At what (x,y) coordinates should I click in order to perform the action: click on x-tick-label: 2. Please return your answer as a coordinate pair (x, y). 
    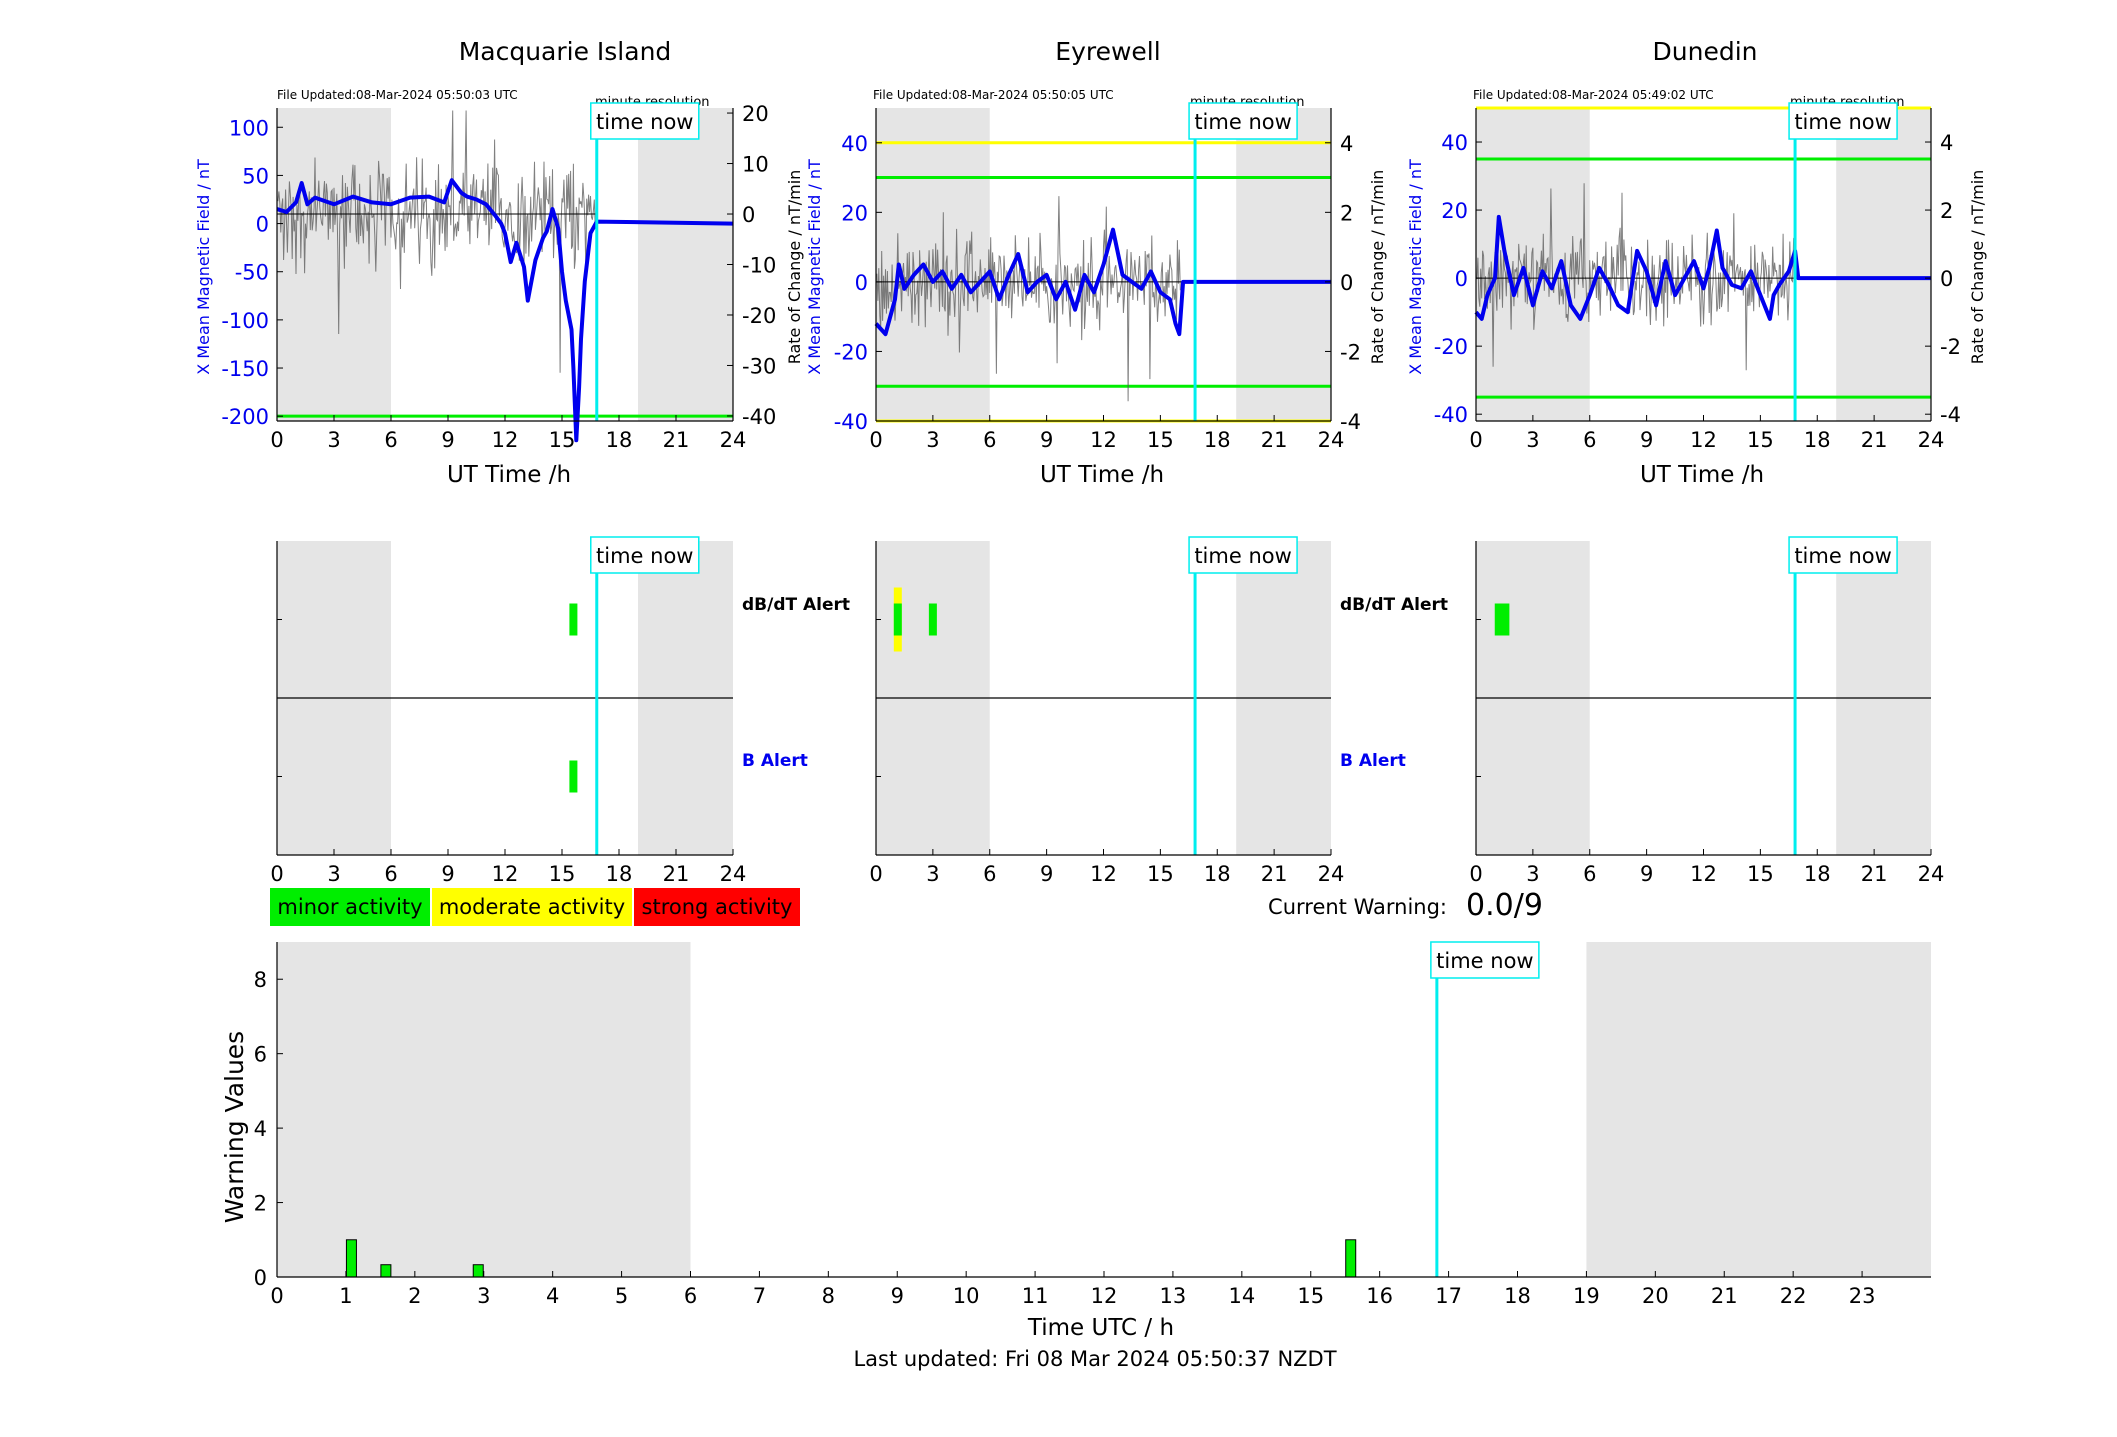
    Looking at the image, I should click on (414, 1296).